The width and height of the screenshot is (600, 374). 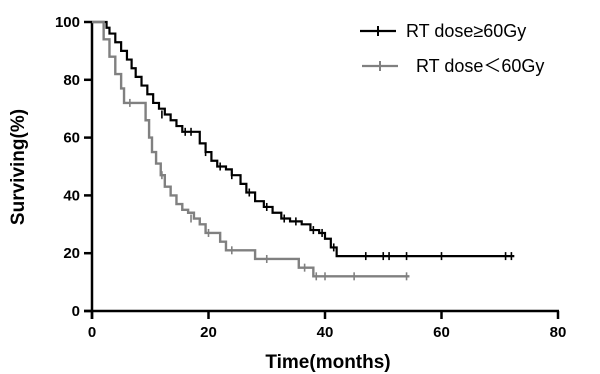 What do you see at coordinates (327, 362) in the screenshot?
I see `x-axis-label: Time(months)` at bounding box center [327, 362].